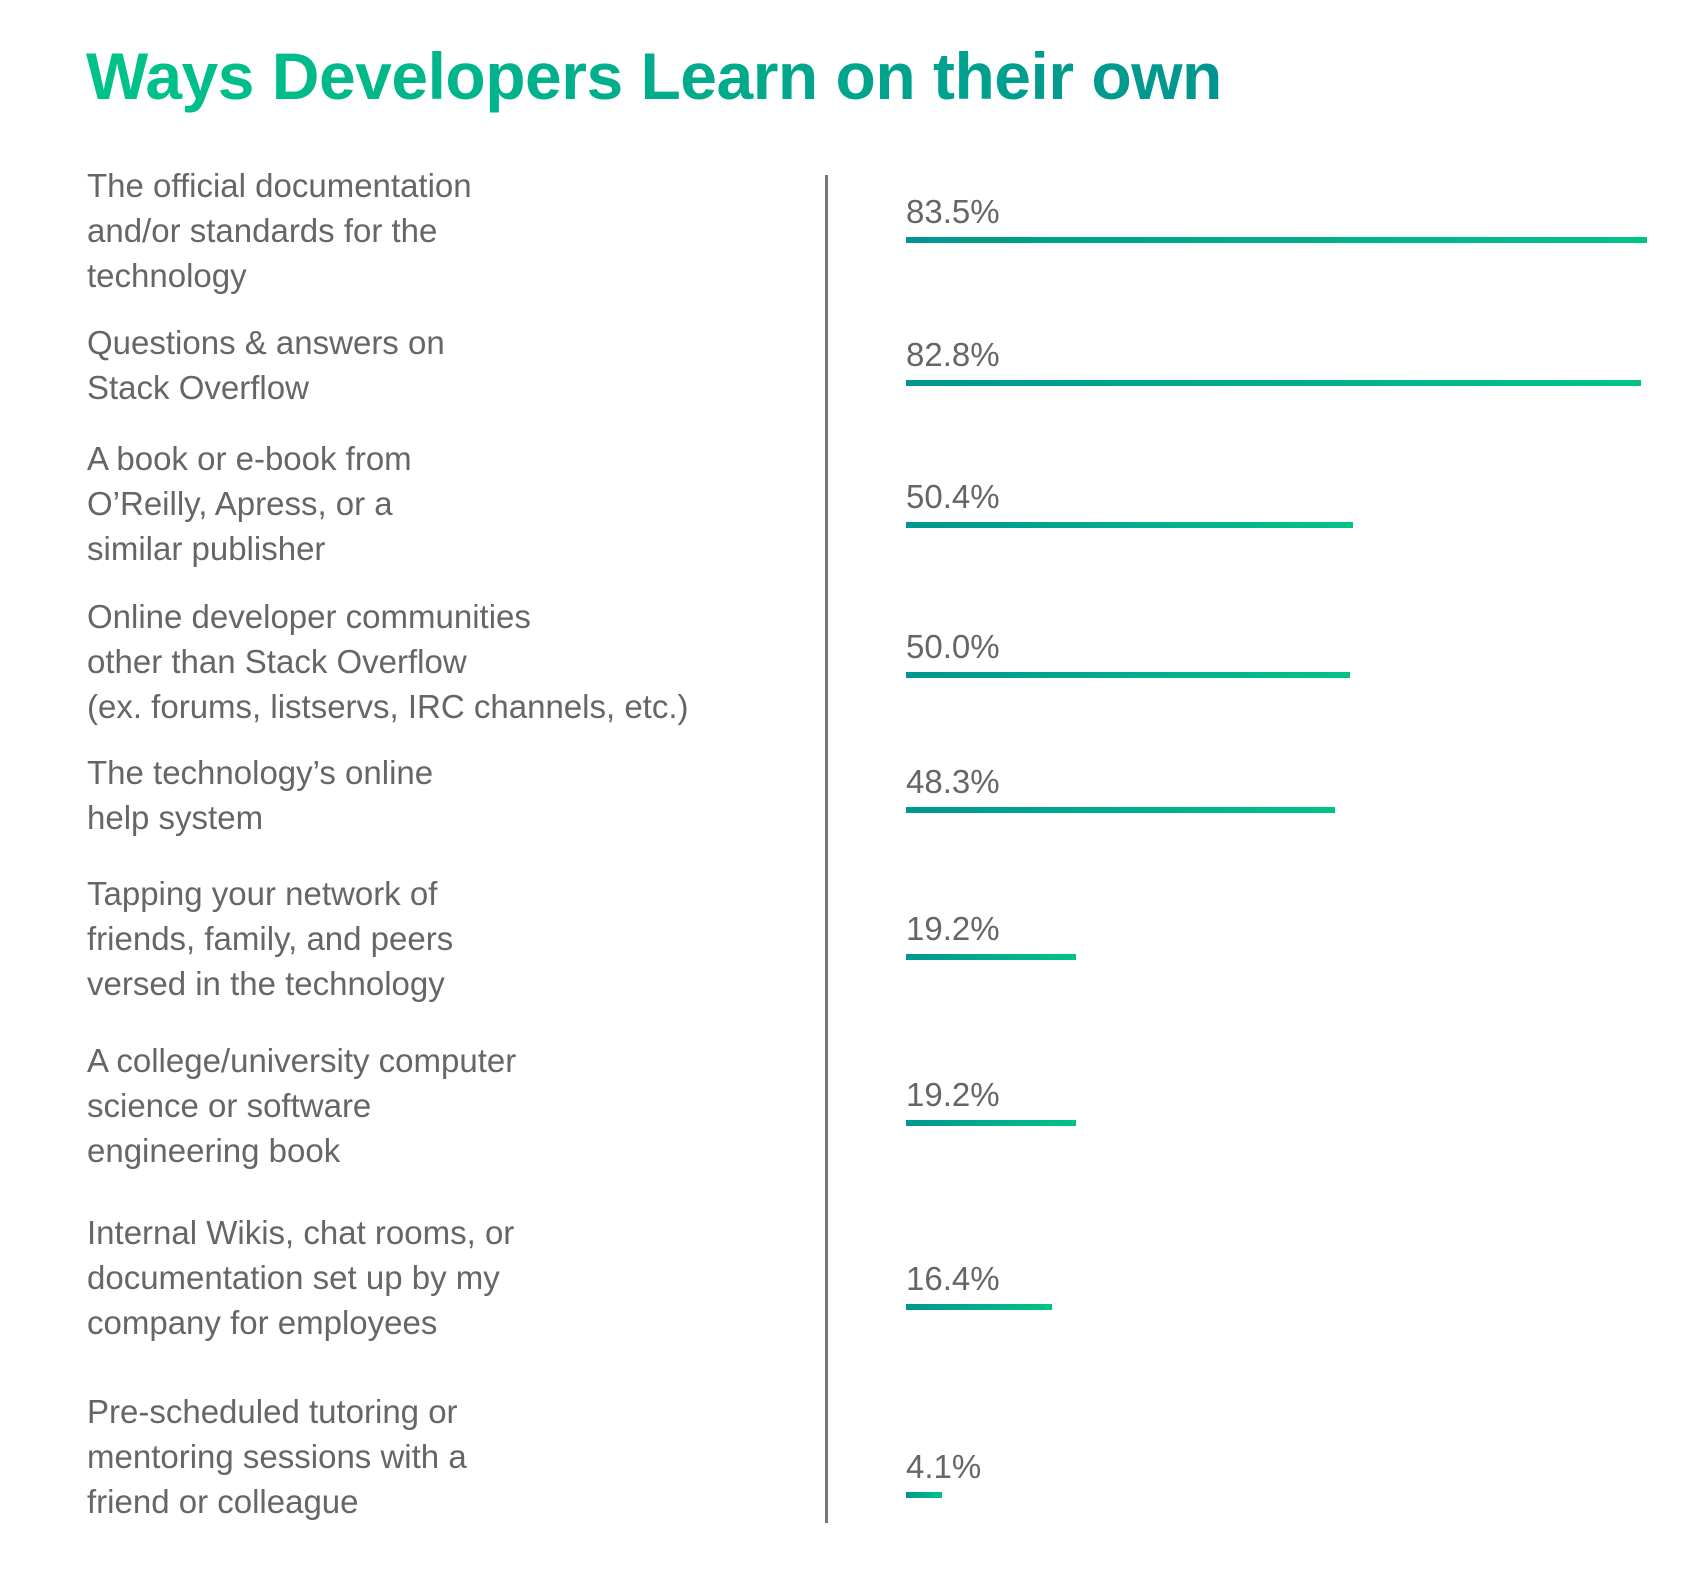 The width and height of the screenshot is (1702, 1580). I want to click on value-label: 16.4%, so click(953, 1278).